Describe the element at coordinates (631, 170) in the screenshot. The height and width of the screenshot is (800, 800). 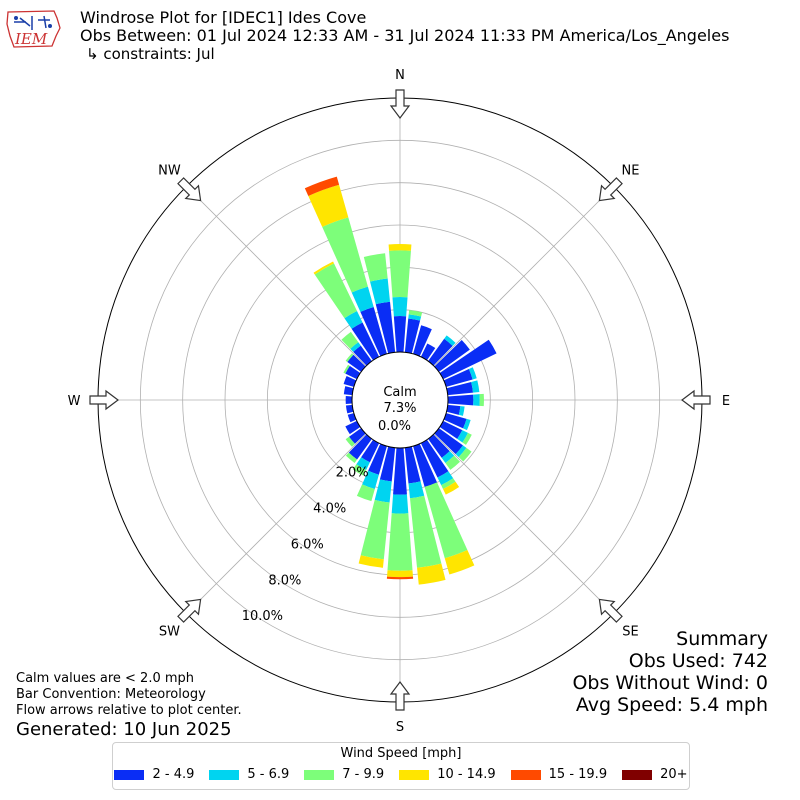
I see `compass-label-ne: NE` at that location.